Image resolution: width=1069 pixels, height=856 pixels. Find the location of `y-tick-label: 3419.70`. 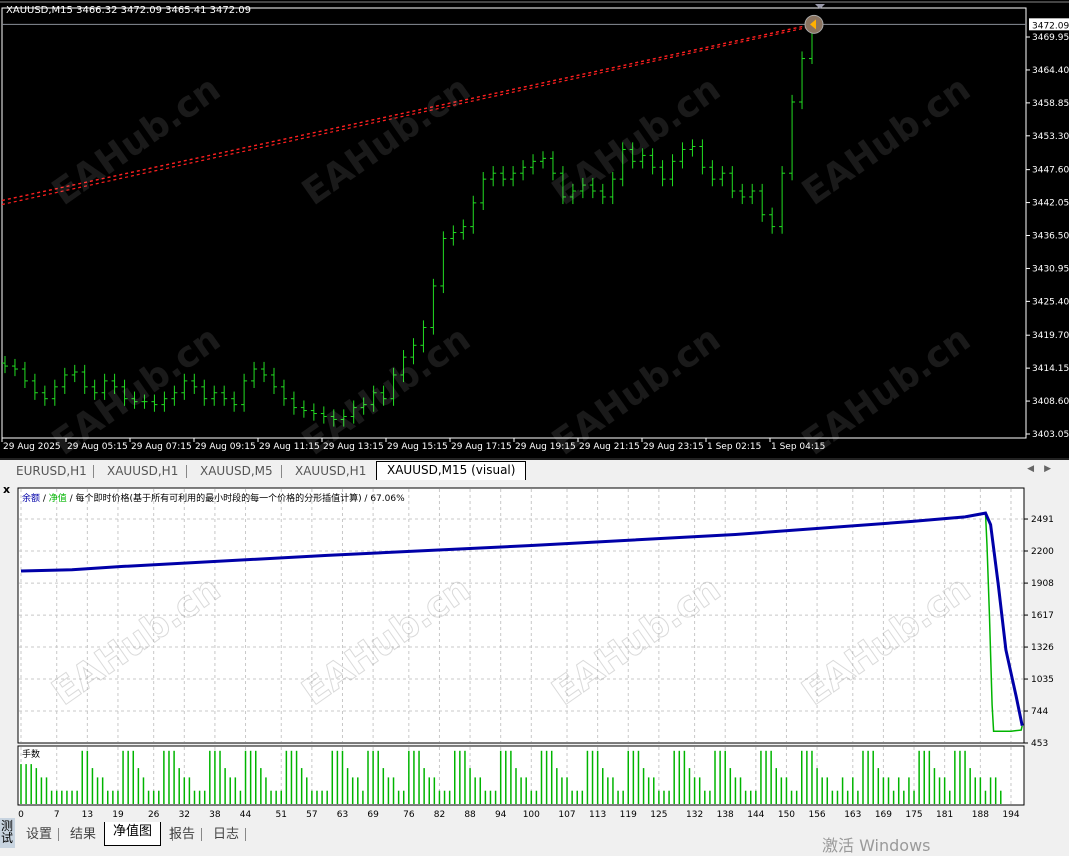

y-tick-label: 3419.70 is located at coordinates (1050, 336).